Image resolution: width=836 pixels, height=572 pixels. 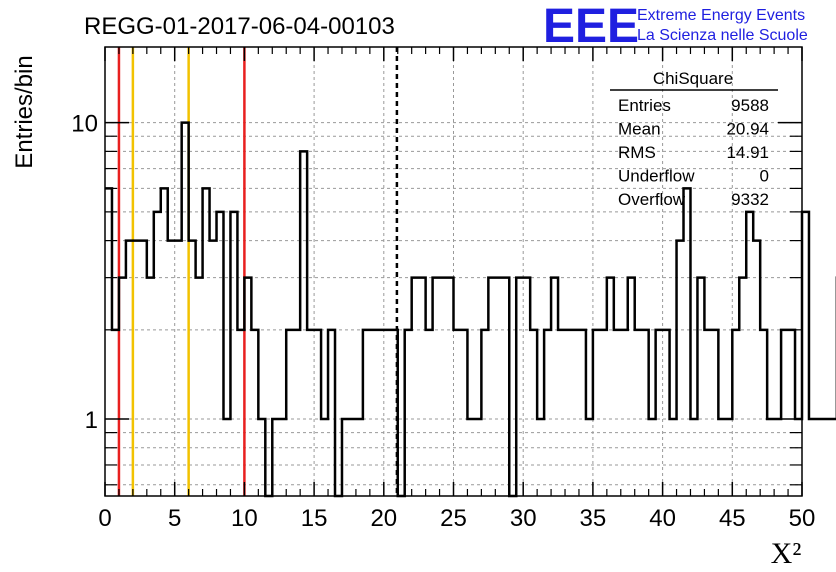 I want to click on y-axis-label: Entries/bin, so click(x=24, y=111).